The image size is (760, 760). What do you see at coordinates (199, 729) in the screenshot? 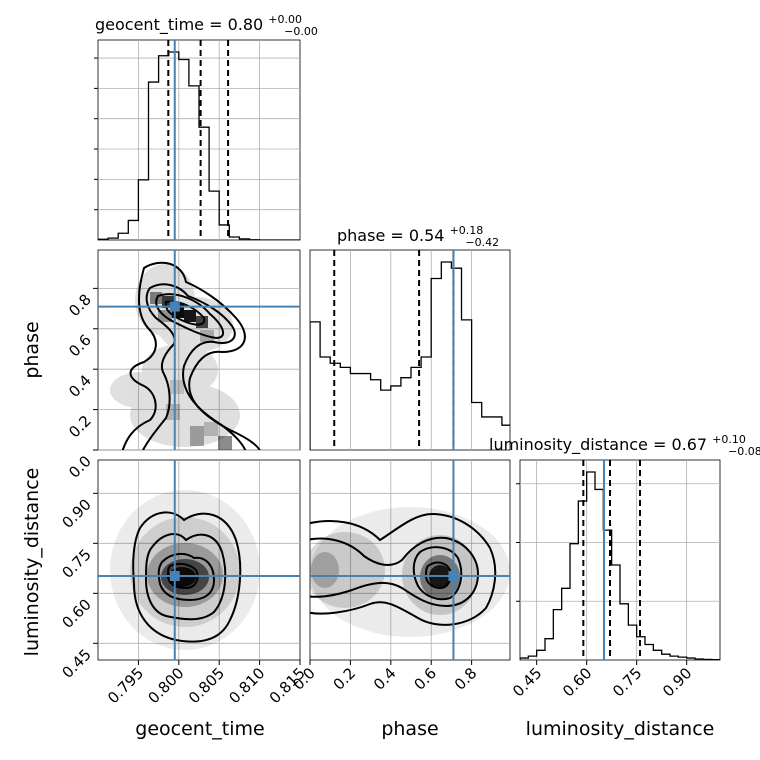
I see `x-axis-label-geocent-time: geocent_time` at bounding box center [199, 729].